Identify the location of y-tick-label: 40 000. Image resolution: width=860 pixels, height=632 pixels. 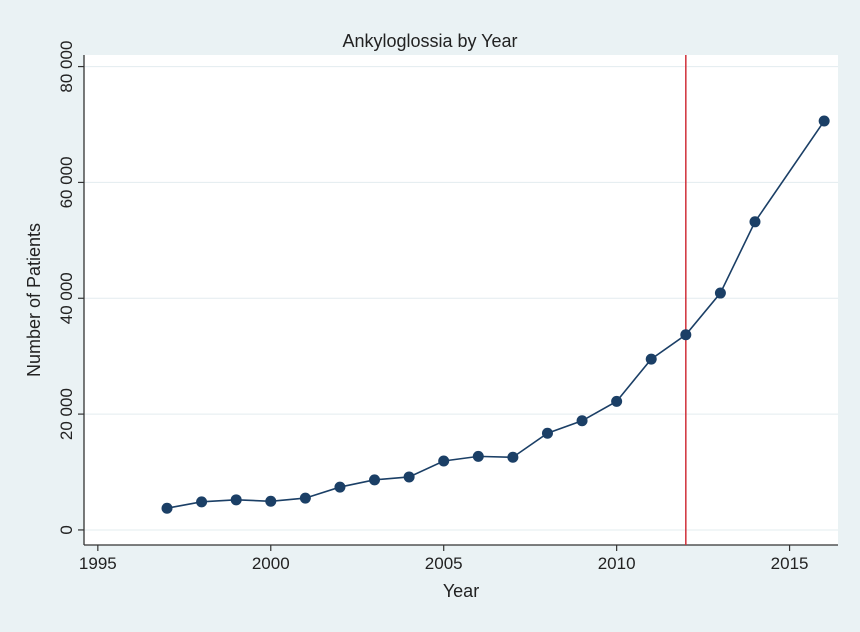
(66, 298).